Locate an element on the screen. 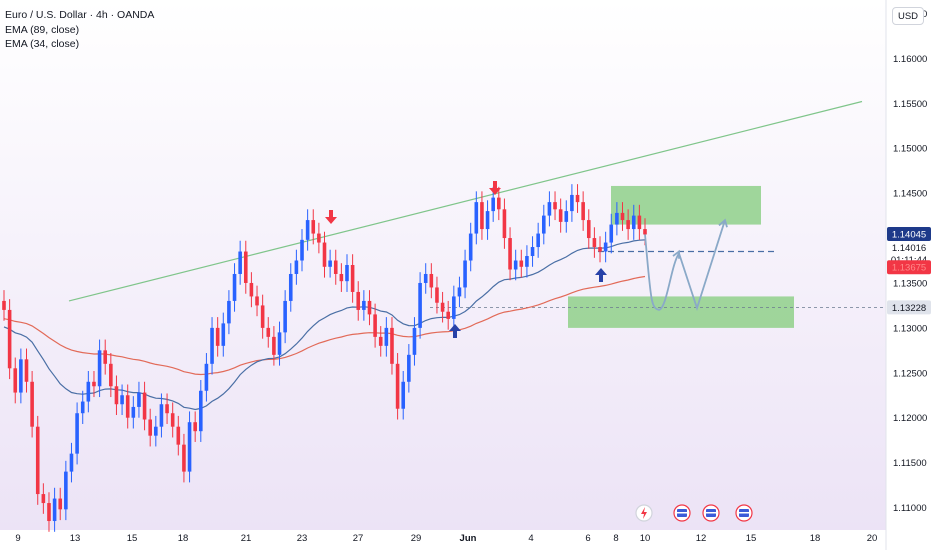  resistance-zone is located at coordinates (686, 205).